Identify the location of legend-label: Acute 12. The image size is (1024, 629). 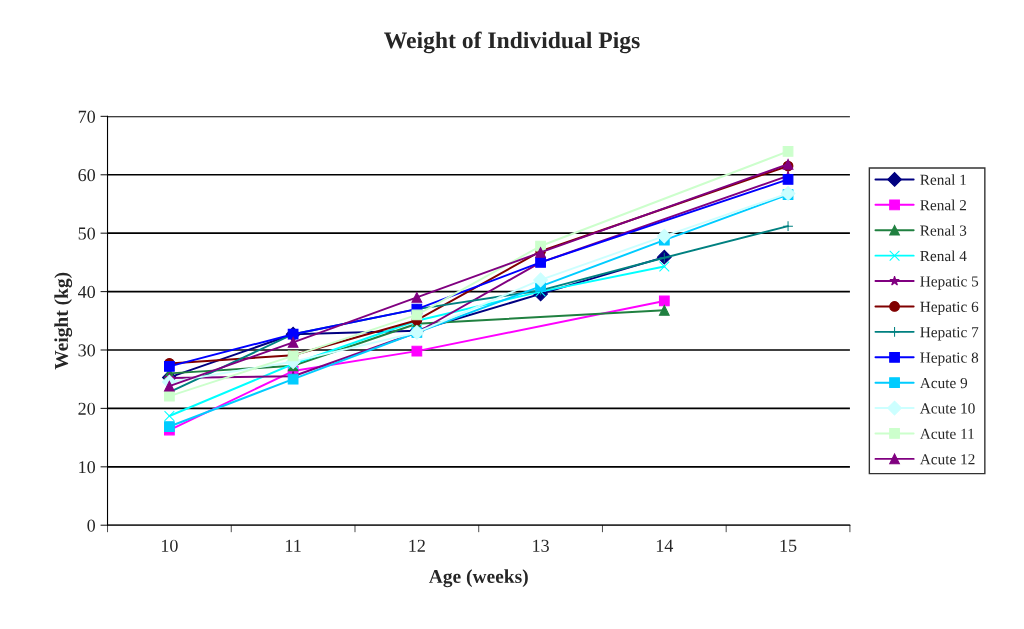
(947, 459).